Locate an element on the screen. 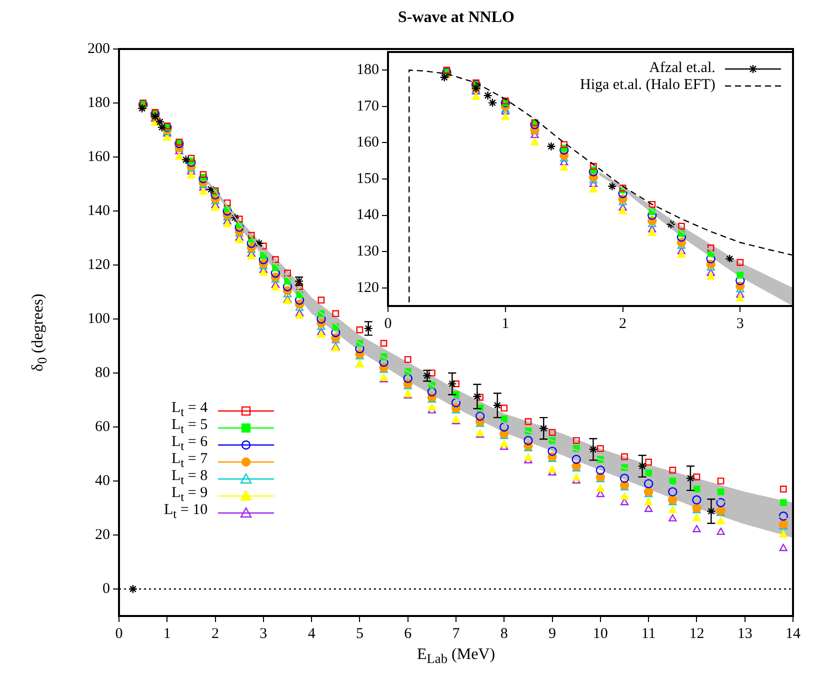  x-tick-label: 10 is located at coordinates (600, 634).